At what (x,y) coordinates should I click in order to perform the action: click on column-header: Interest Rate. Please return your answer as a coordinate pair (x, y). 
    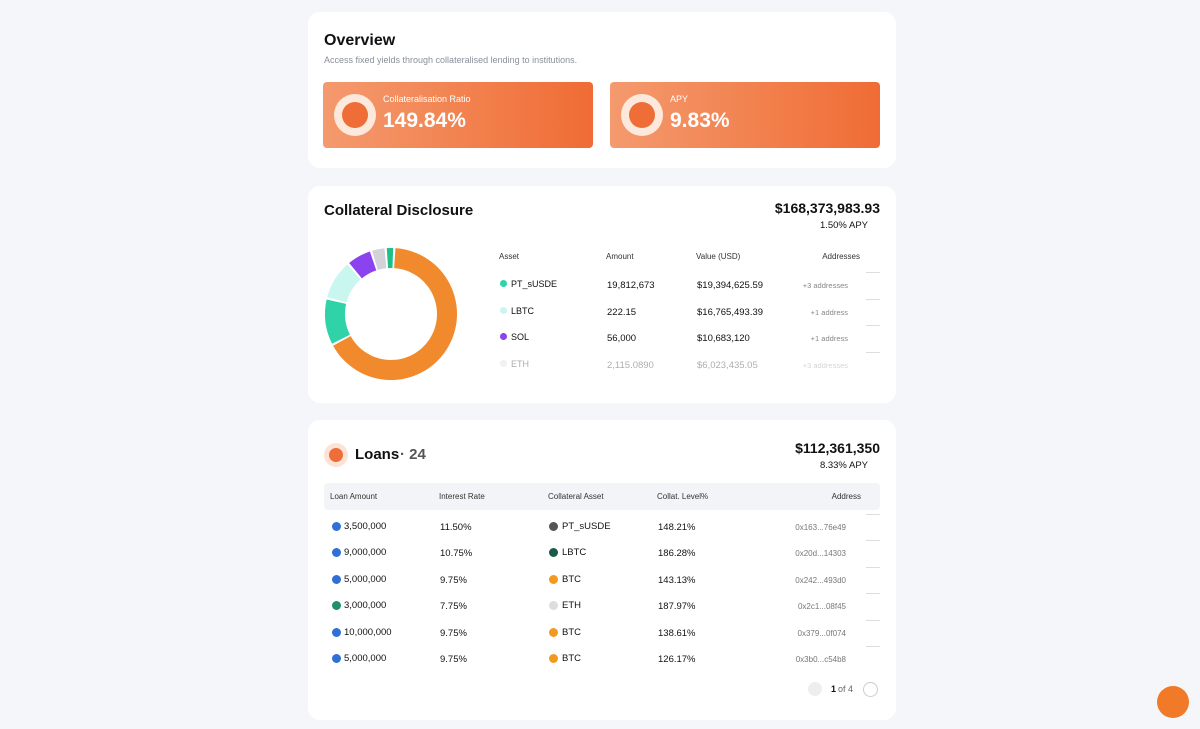
    Looking at the image, I should click on (462, 496).